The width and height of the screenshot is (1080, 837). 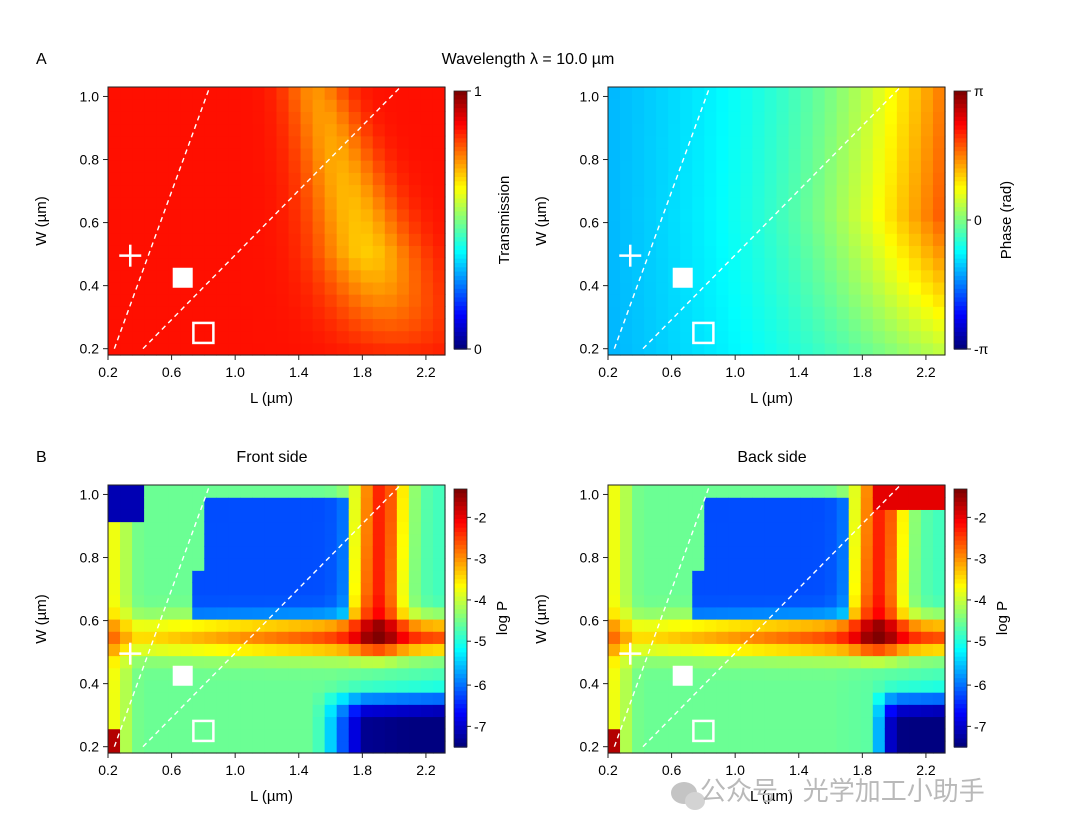 What do you see at coordinates (426, 770) in the screenshot?
I see `x-tick-label: 2.2` at bounding box center [426, 770].